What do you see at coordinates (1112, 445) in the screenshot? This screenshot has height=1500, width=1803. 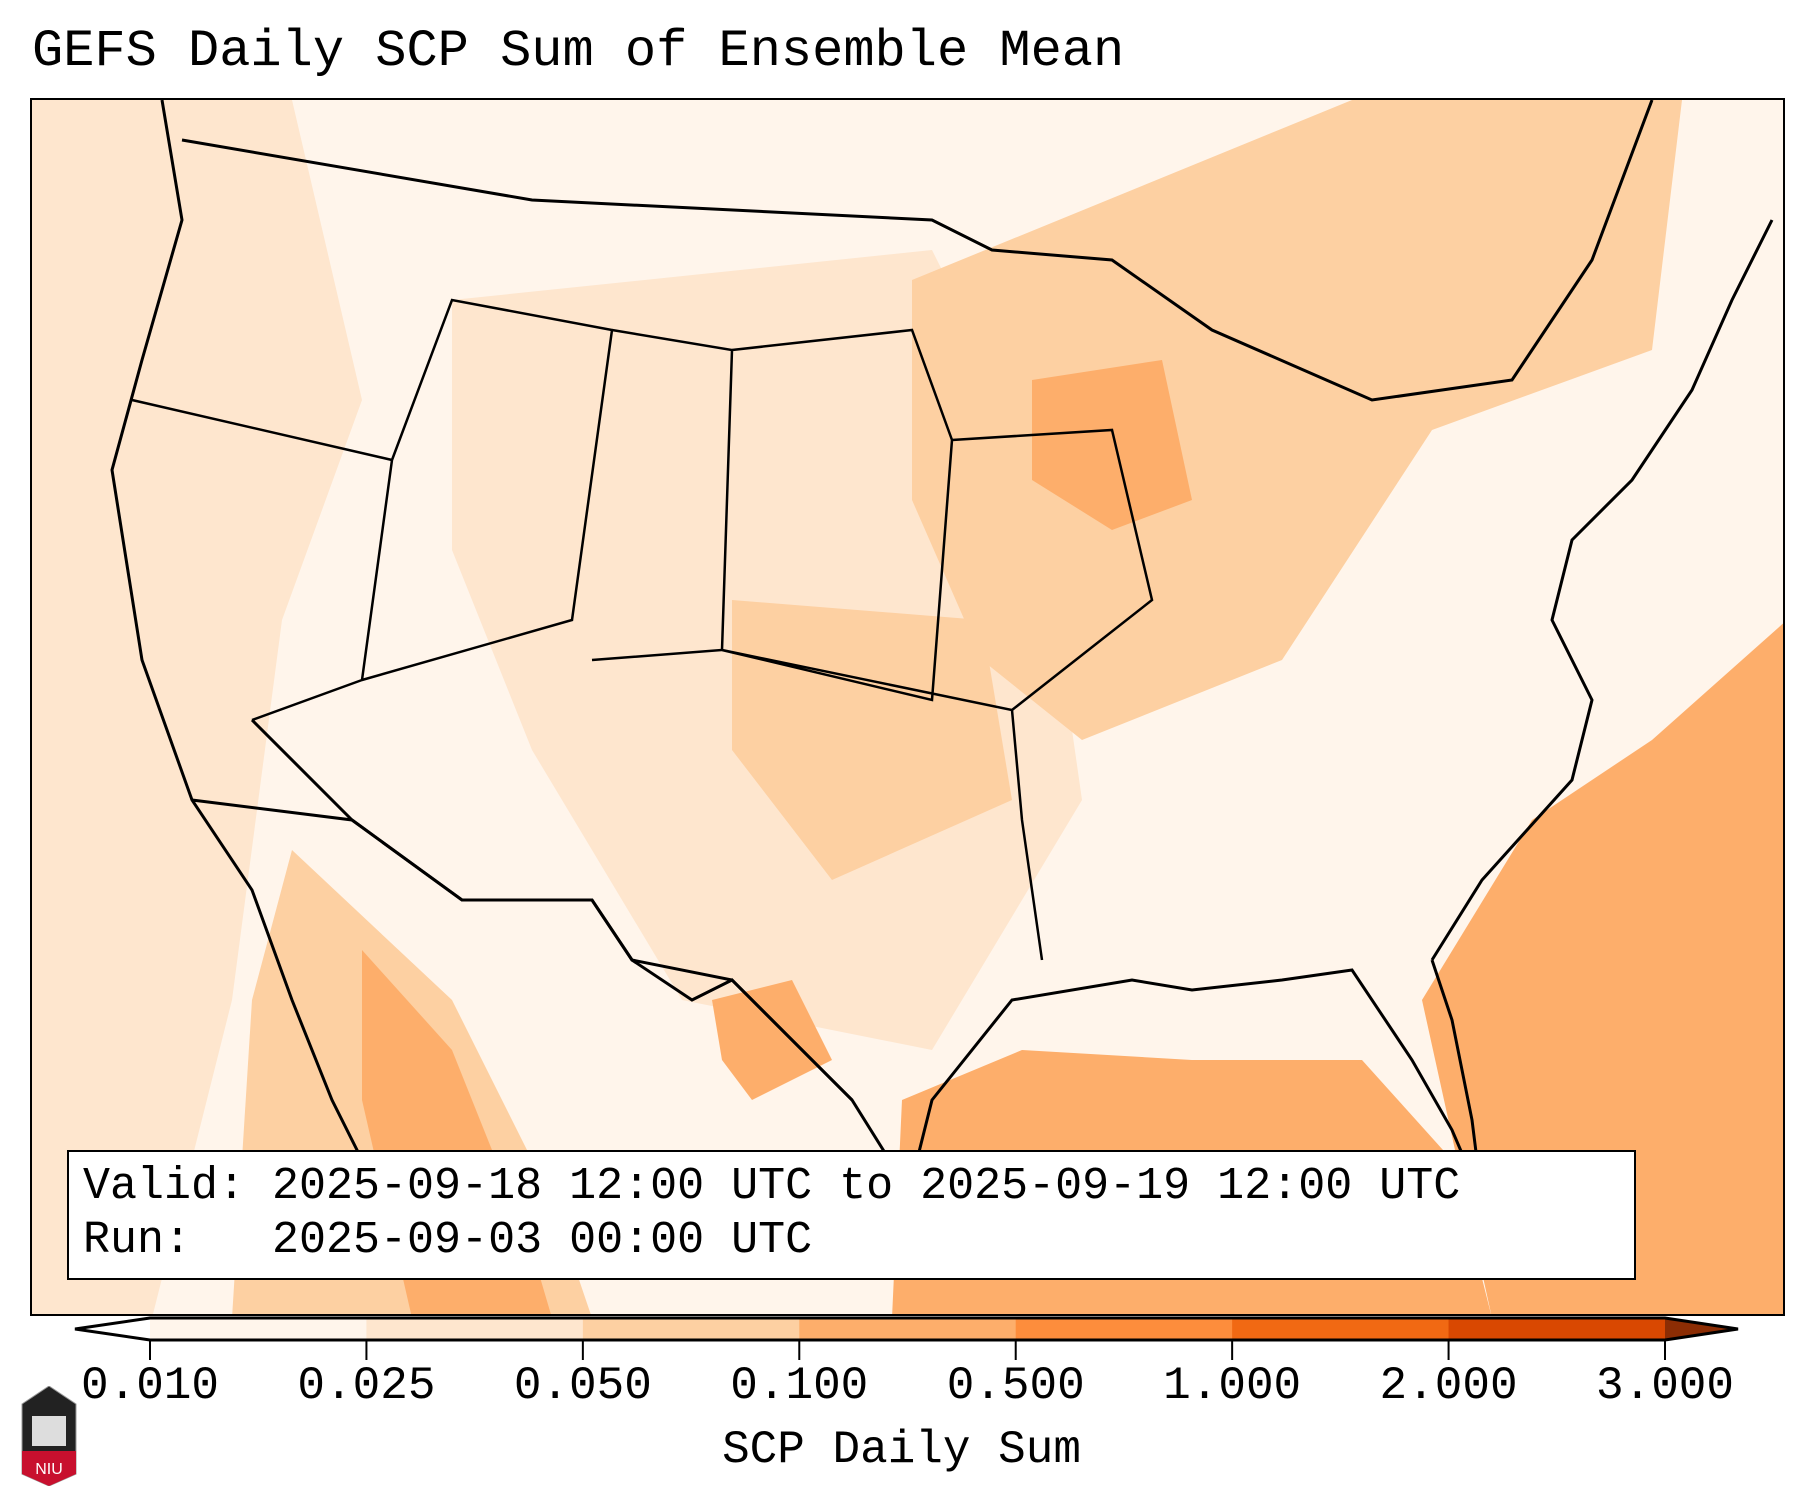 I see `shade-wisconsin` at bounding box center [1112, 445].